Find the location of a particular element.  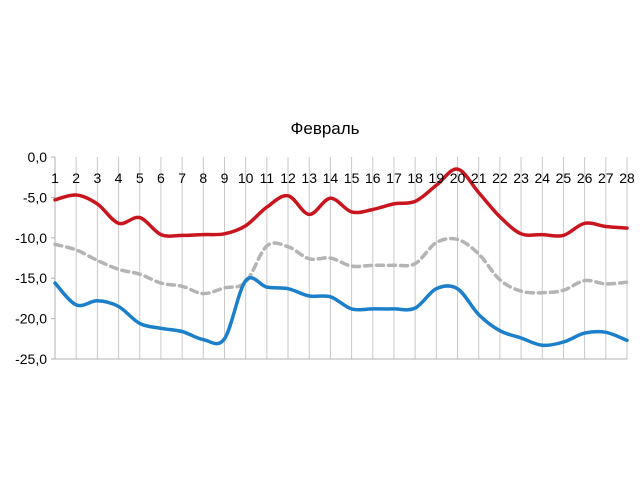

x-tick-label: 19 is located at coordinates (437, 178).